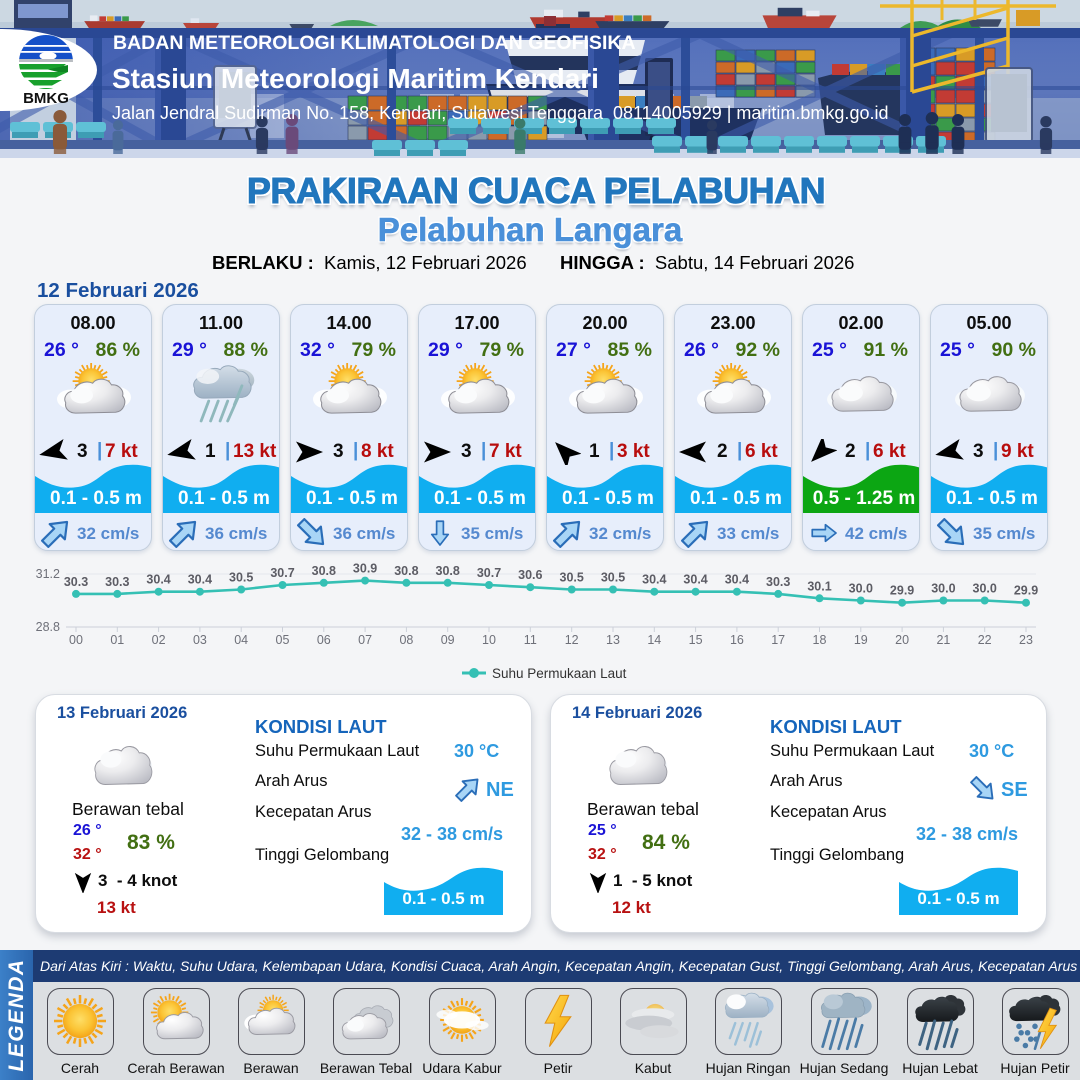  Describe the element at coordinates (241, 640) in the screenshot. I see `svg-text: 04` at that location.